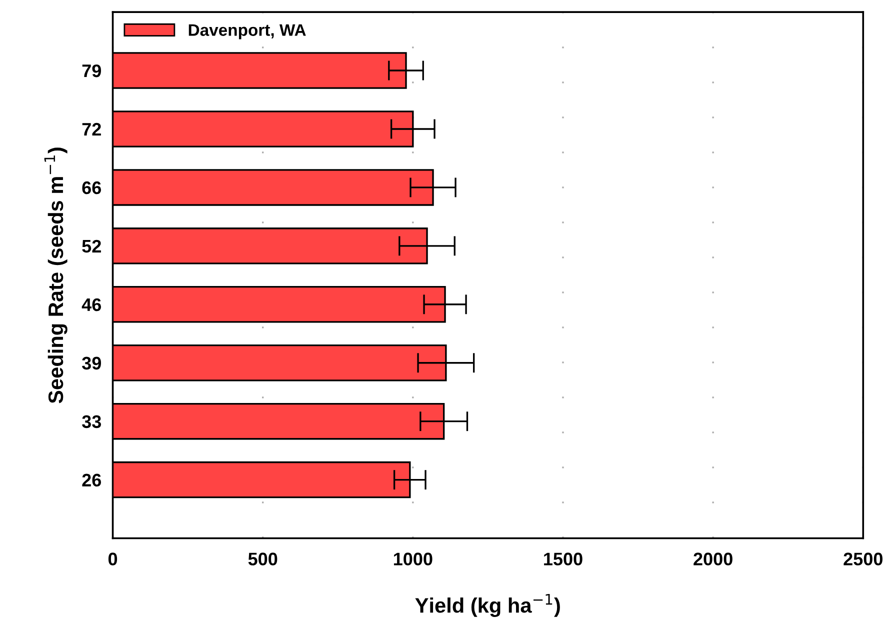  Describe the element at coordinates (263, 559) in the screenshot. I see `x-tick-label: 500` at that location.